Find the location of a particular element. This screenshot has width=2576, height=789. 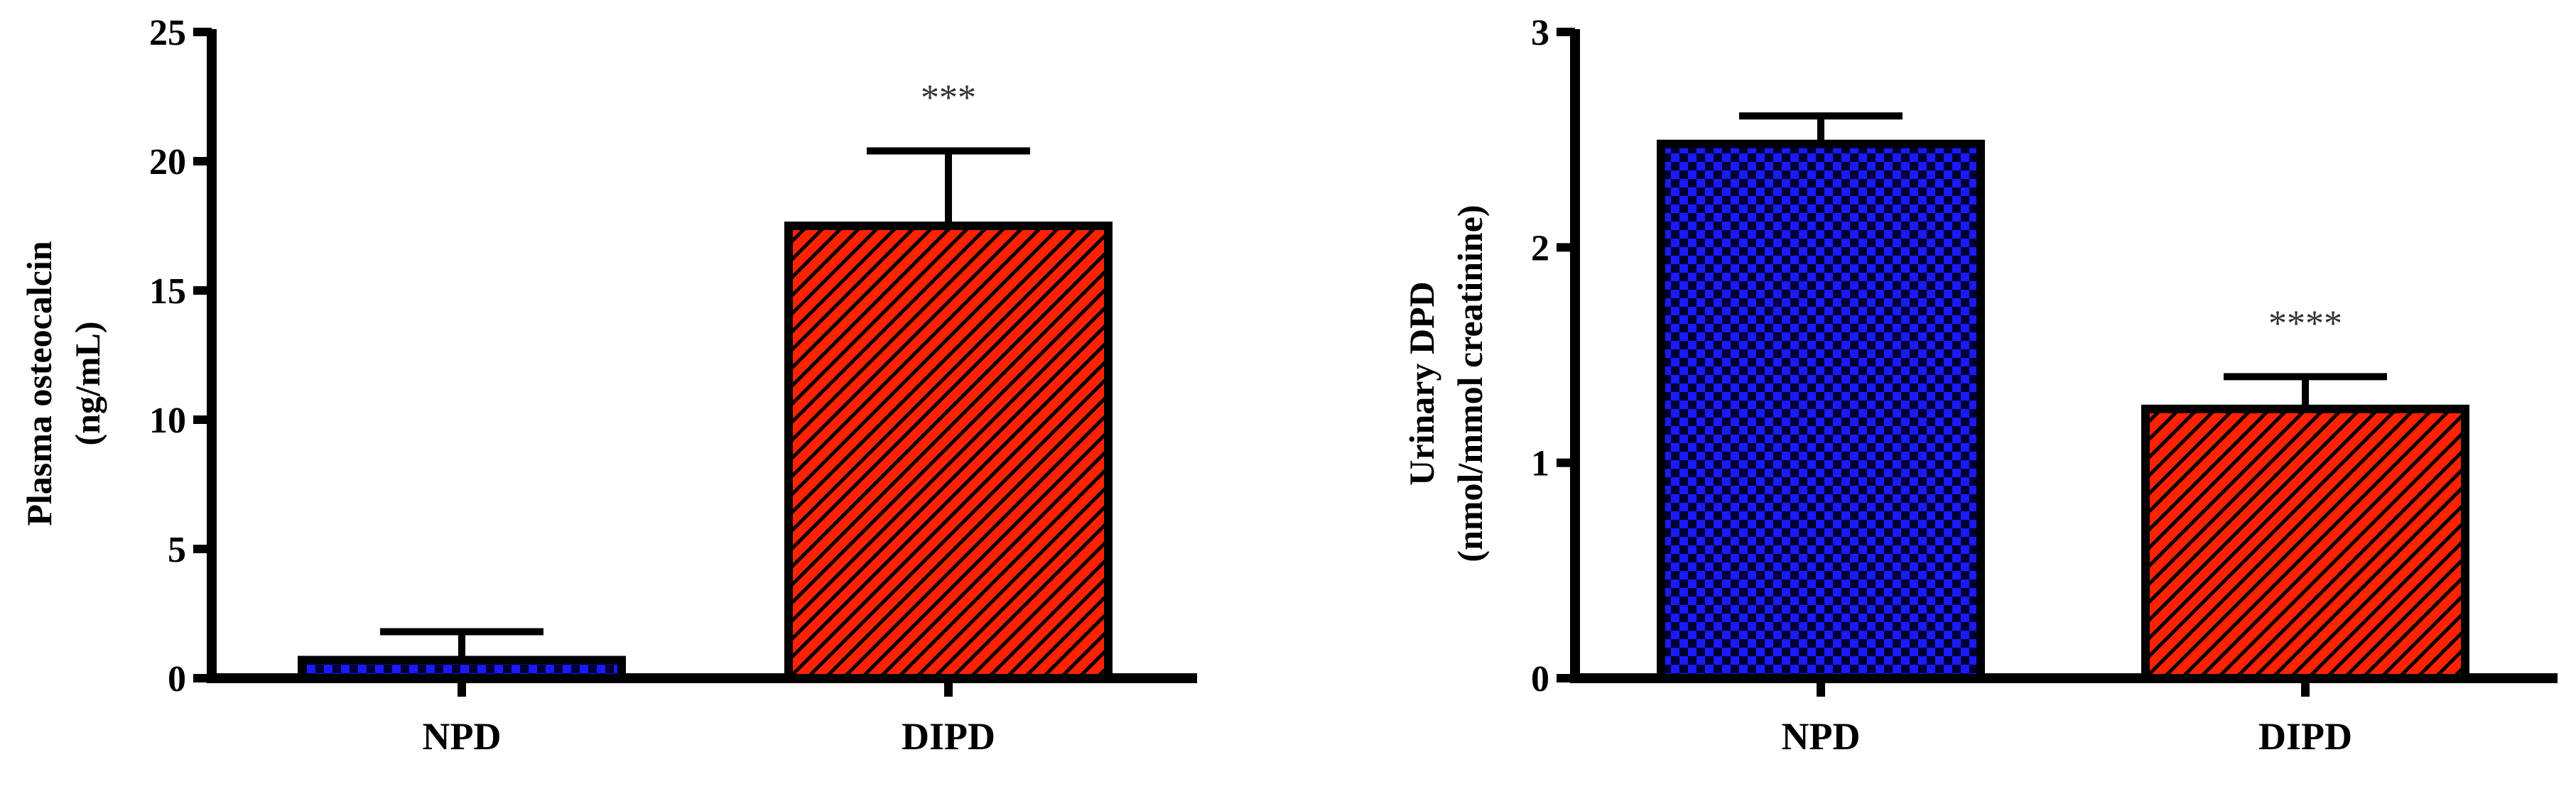

y-axis-label: Urinary DPD is located at coordinates (1421, 383).